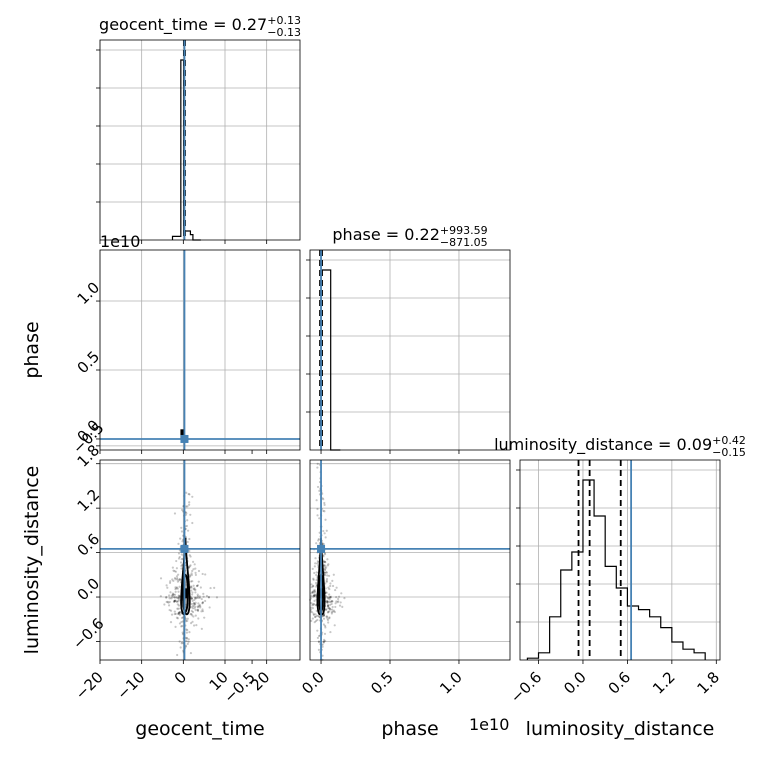 This screenshot has height=760, width=760. Describe the element at coordinates (464, 242) in the screenshot. I see `title-lower-error: −871.05` at that location.